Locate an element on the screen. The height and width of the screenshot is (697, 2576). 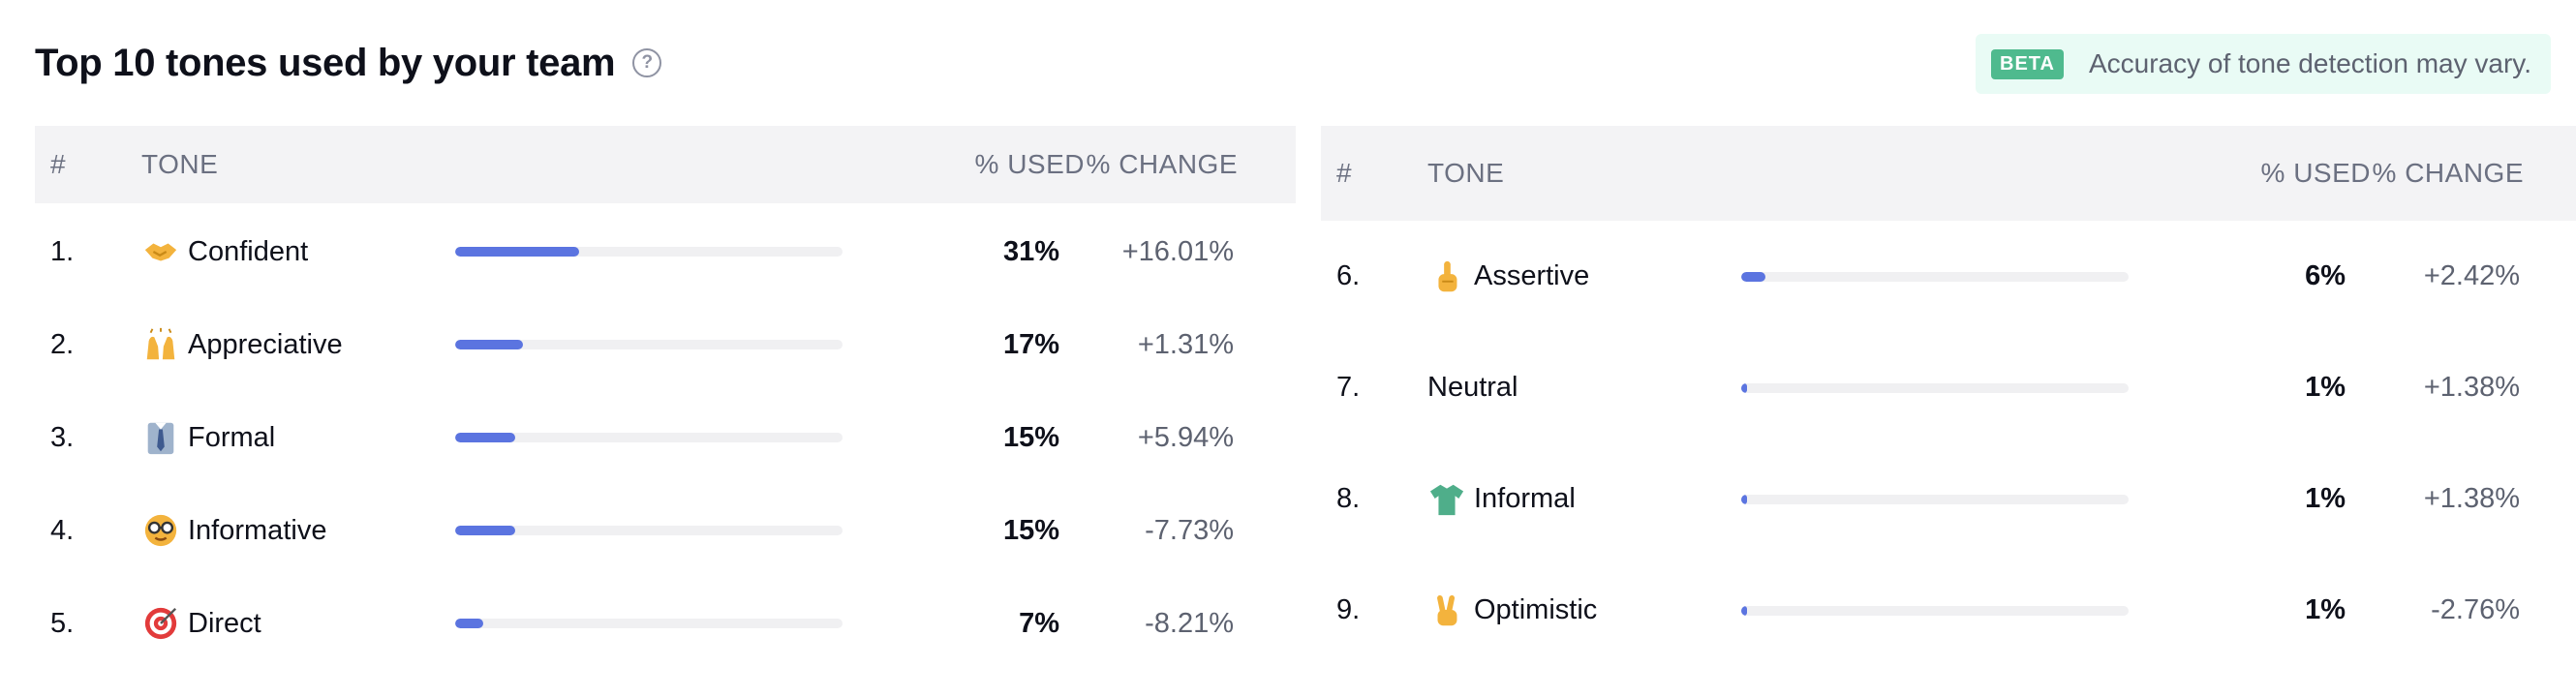
used-value: 31% is located at coordinates (1030, 251).